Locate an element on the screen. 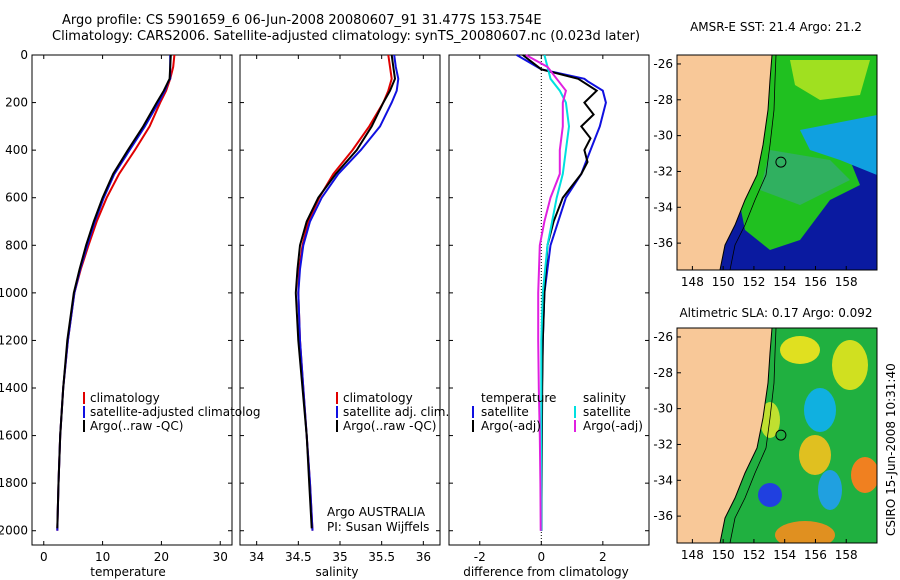 The image size is (900, 580). x-tick-label: -2 is located at coordinates (480, 557).